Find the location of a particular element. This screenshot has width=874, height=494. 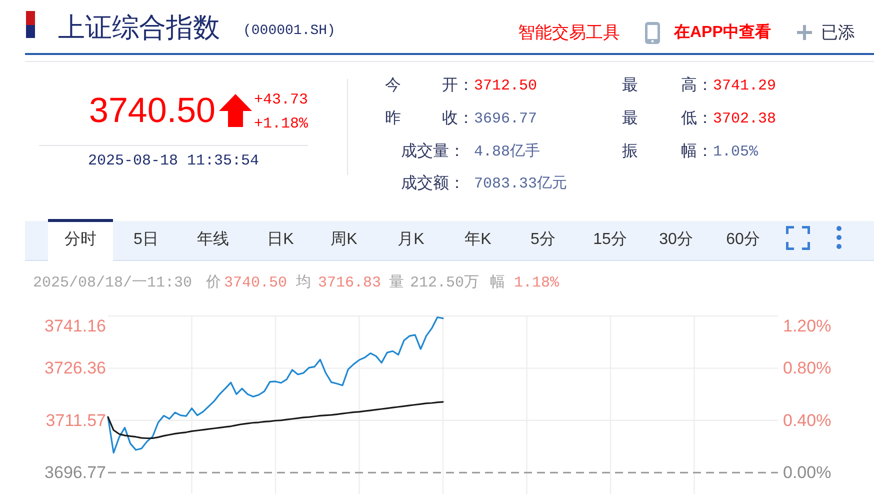

text: 今 开： is located at coordinates (429, 85).